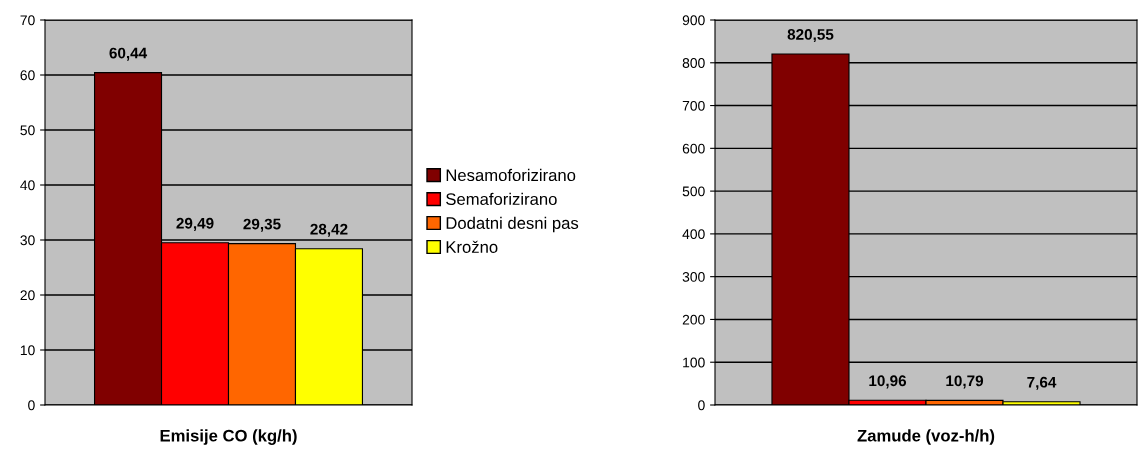  What do you see at coordinates (511, 175) in the screenshot?
I see `legend-label: Nesamoforizirano` at bounding box center [511, 175].